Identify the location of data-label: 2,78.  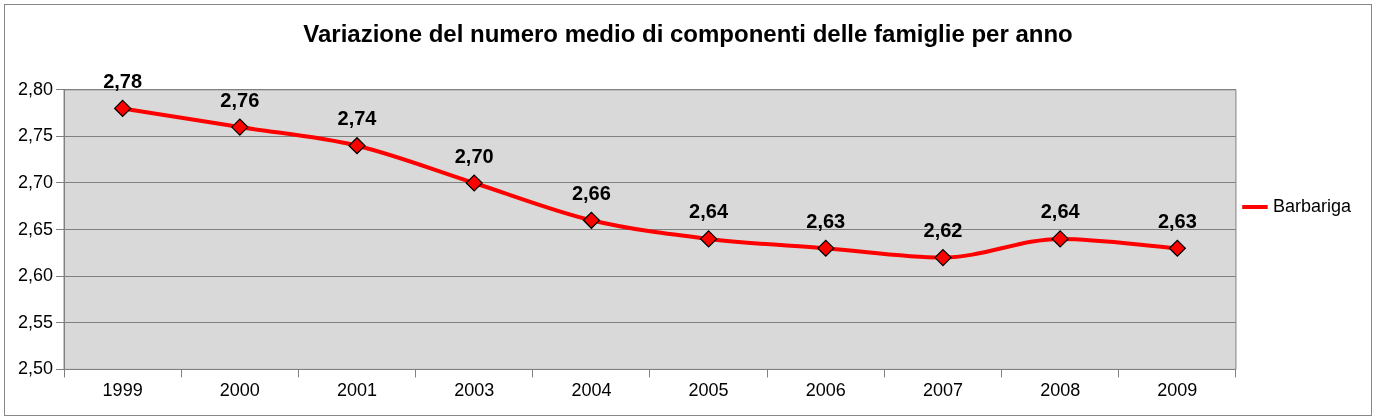
(123, 80).